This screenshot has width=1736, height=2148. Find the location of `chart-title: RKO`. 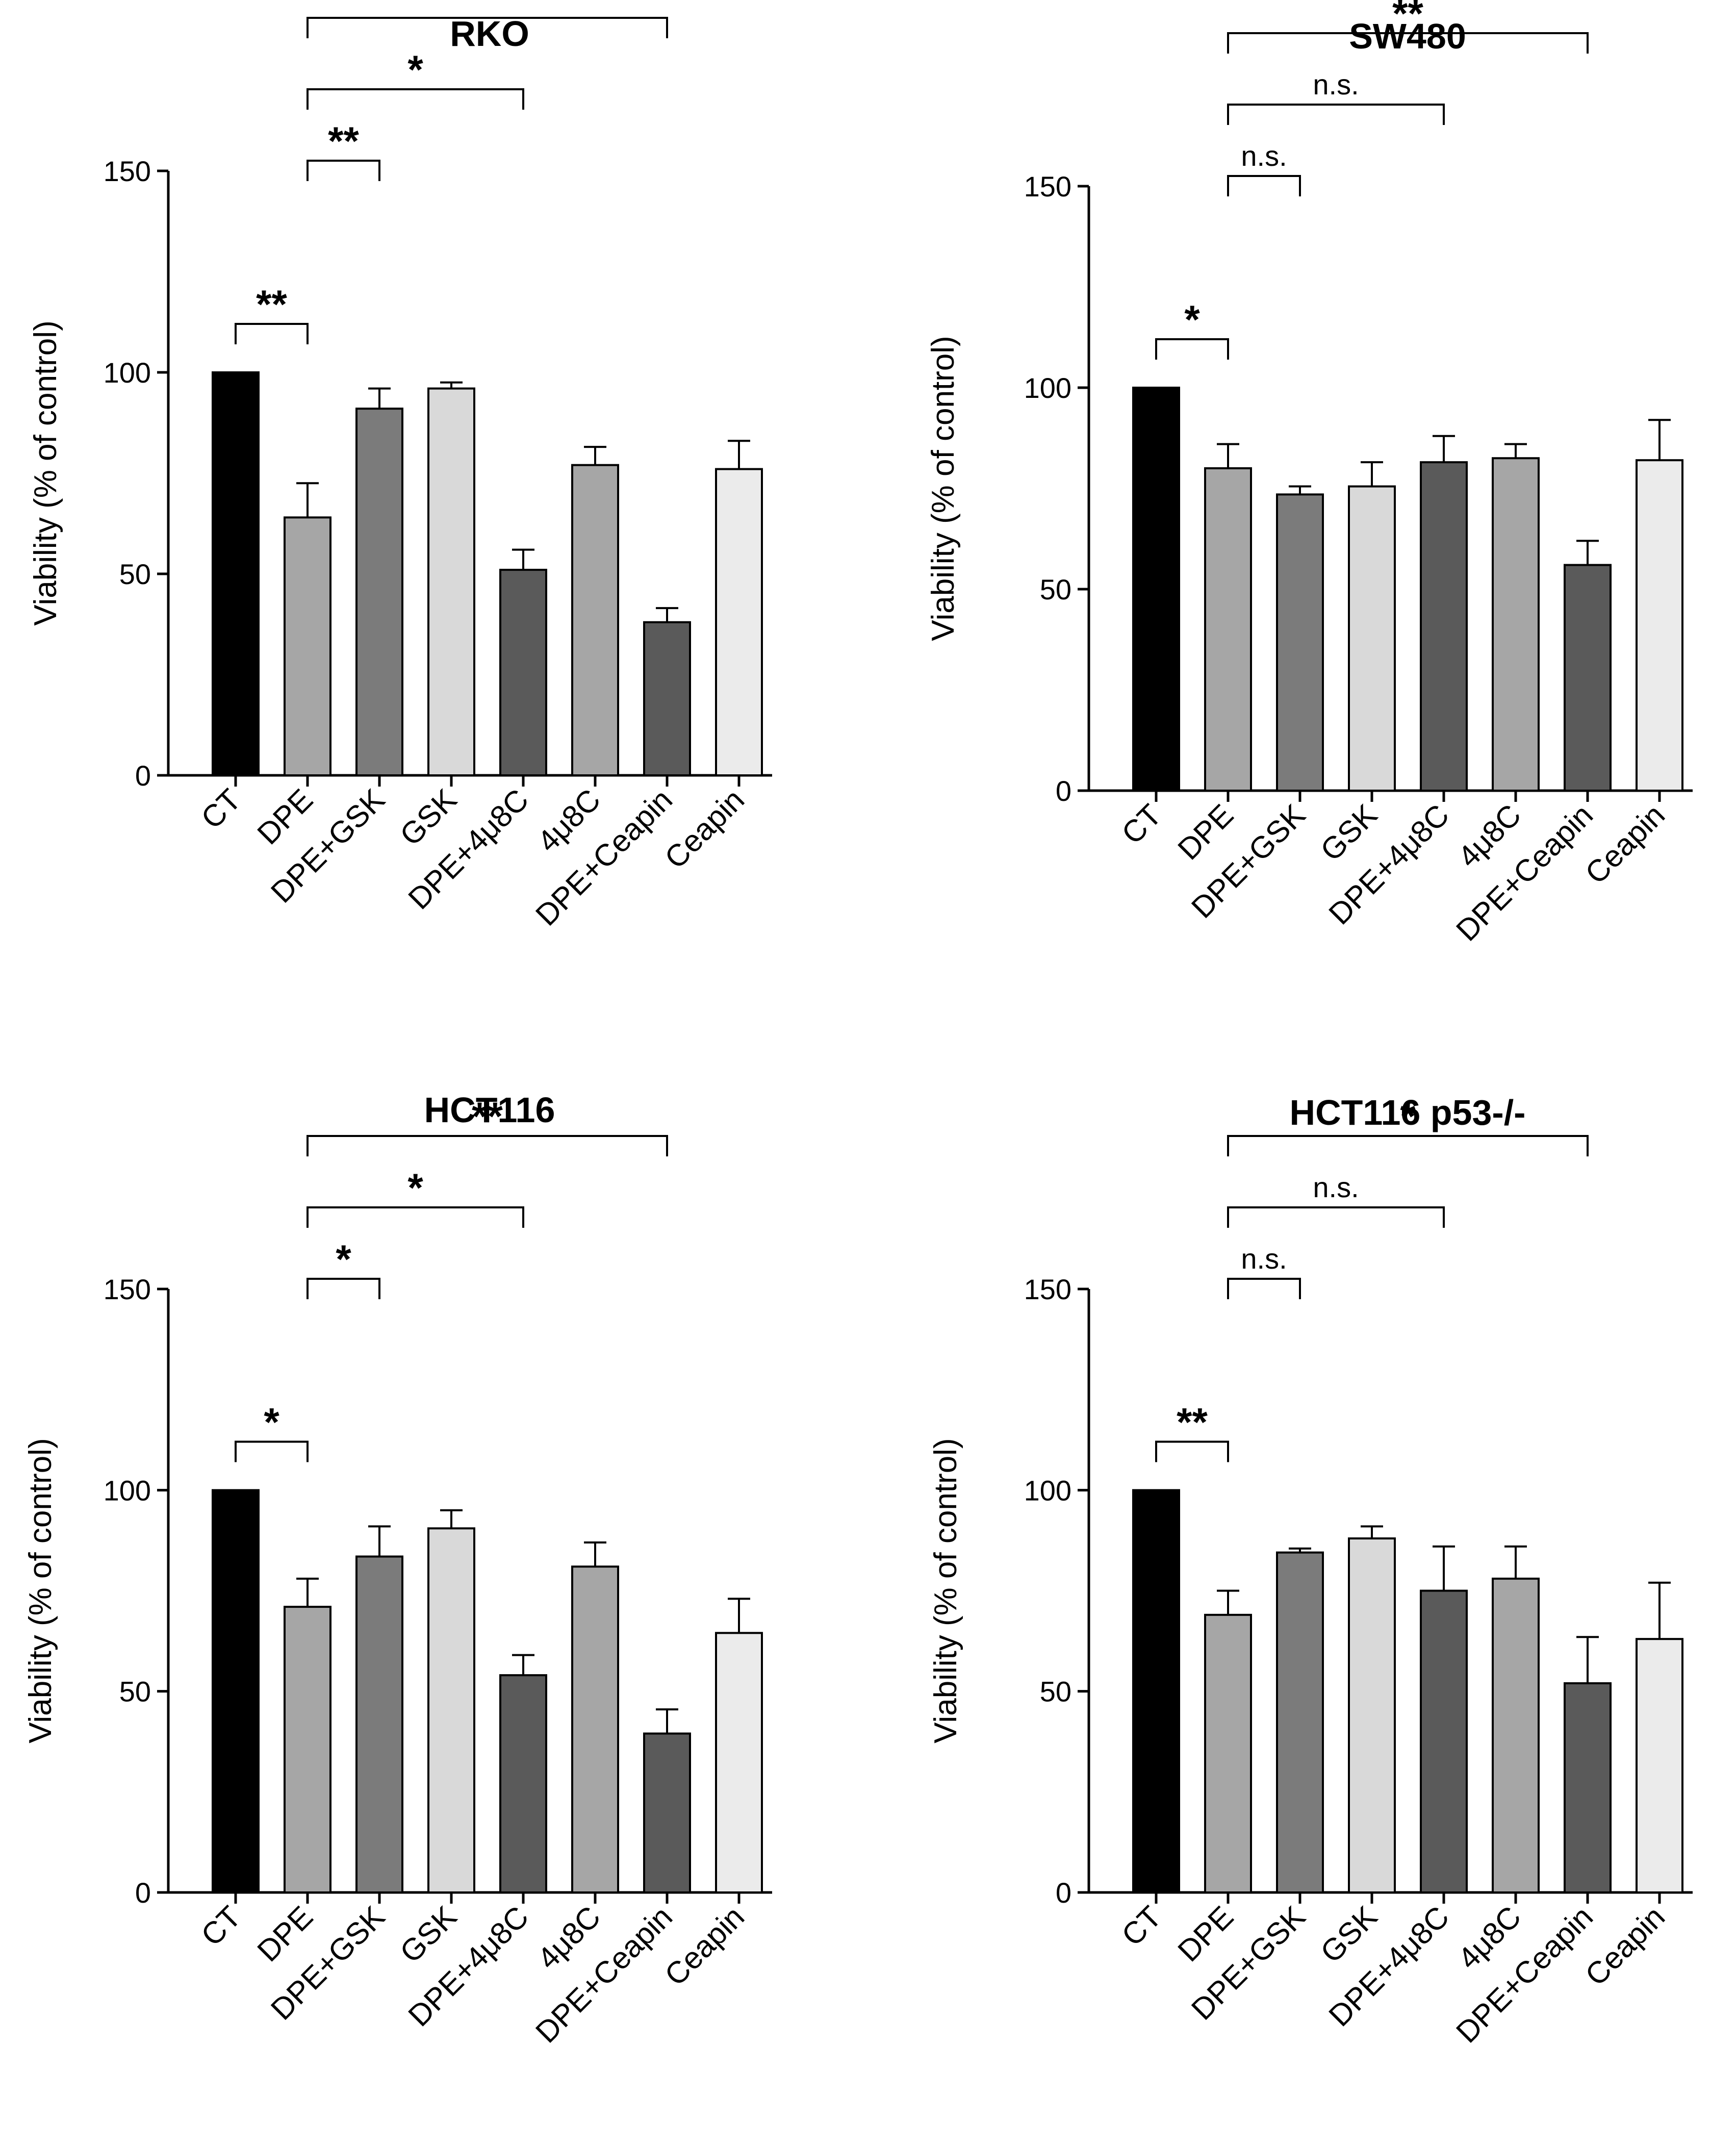

chart-title: RKO is located at coordinates (489, 34).